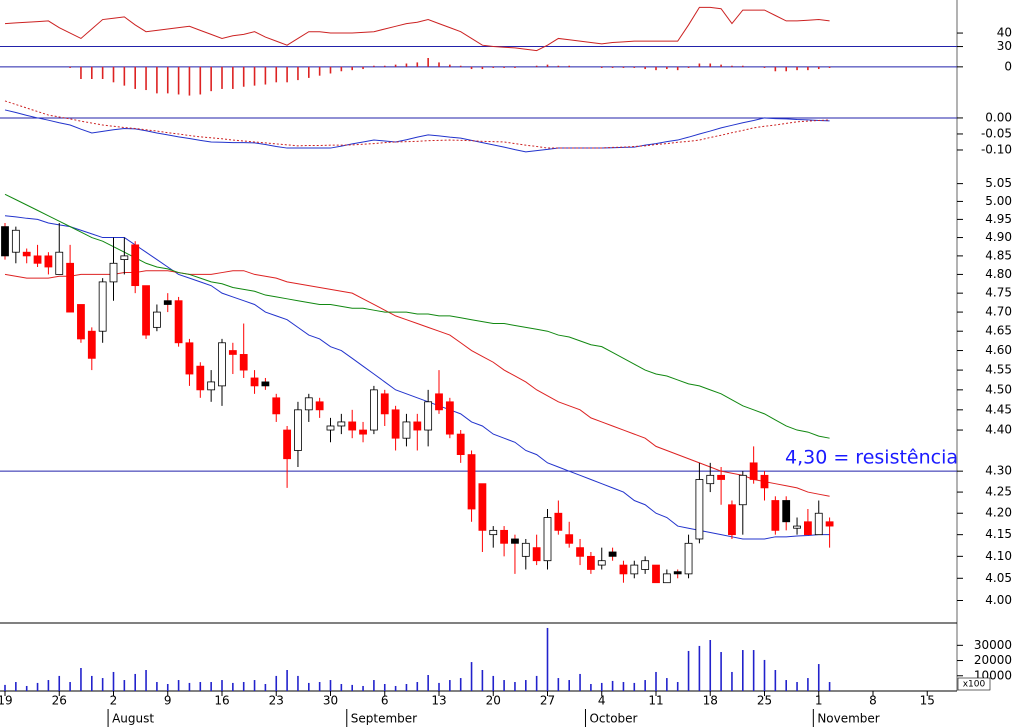 This screenshot has height=727, width=1016. What do you see at coordinates (998, 430) in the screenshot?
I see `y-tick-label: 4.40` at bounding box center [998, 430].